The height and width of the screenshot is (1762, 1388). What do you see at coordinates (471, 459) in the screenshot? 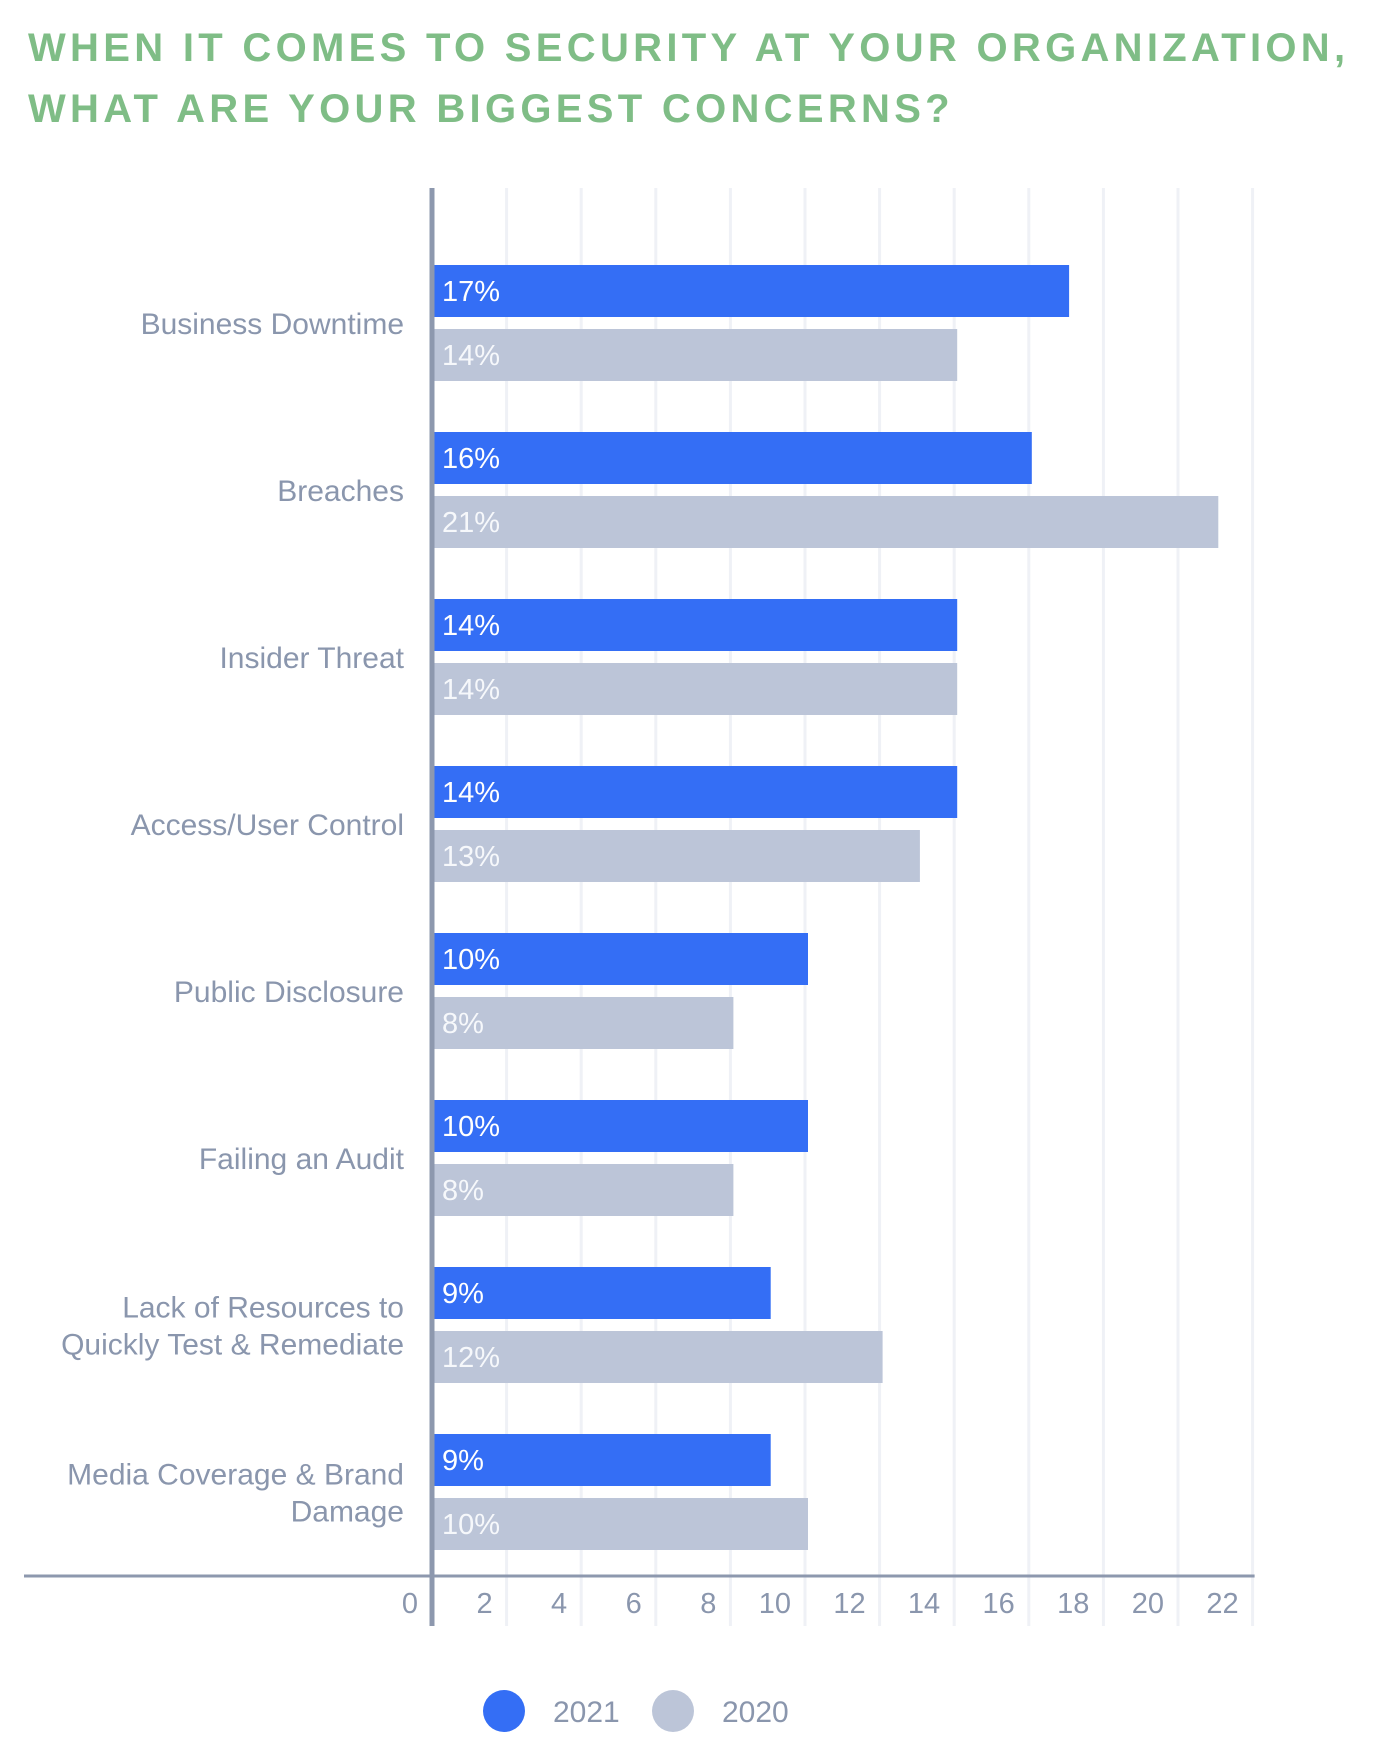
I see `bar-value-label: 16%` at bounding box center [471, 459].